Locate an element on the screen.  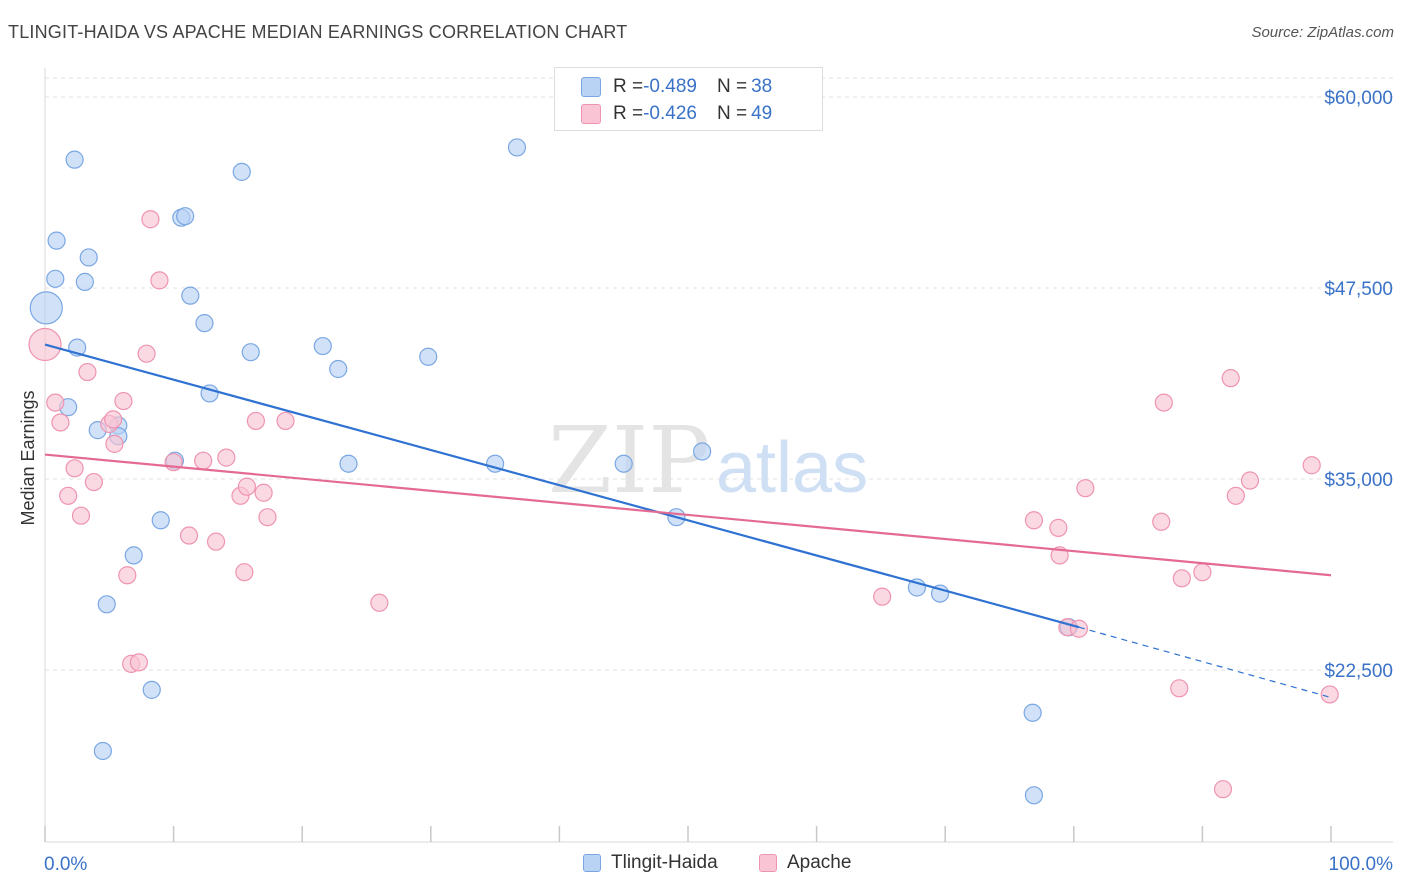
y-tick-label: $35,000 is located at coordinates (1358, 480).